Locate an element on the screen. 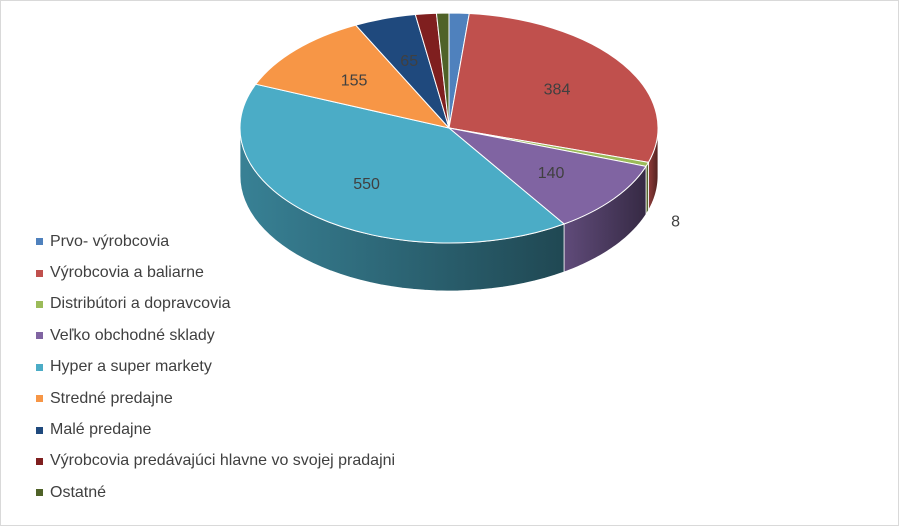 Image resolution: width=899 pixels, height=526 pixels. legend-item-5: Stredné predajne is located at coordinates (215, 398).